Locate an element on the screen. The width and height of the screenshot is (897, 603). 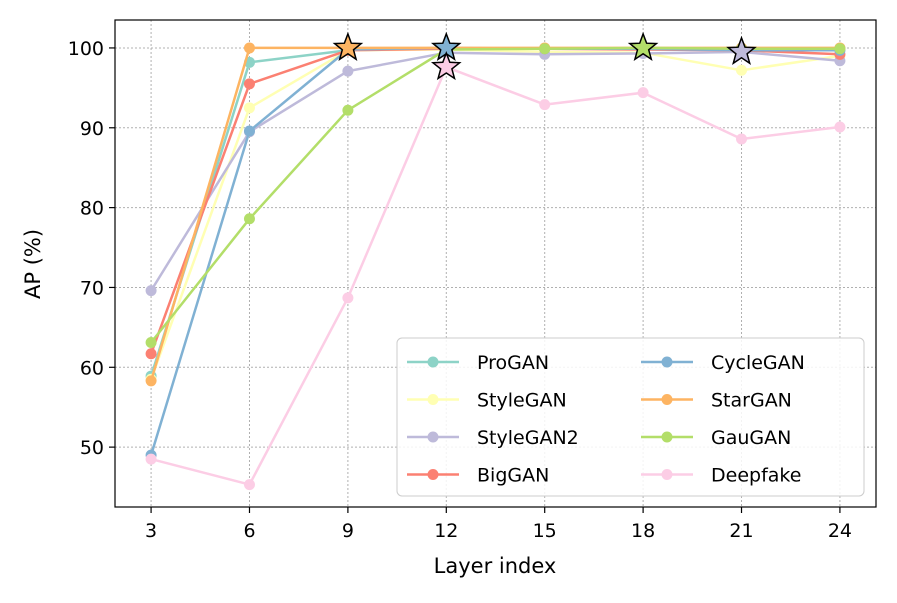
y-tick-label: 60 is located at coordinates (92, 368).